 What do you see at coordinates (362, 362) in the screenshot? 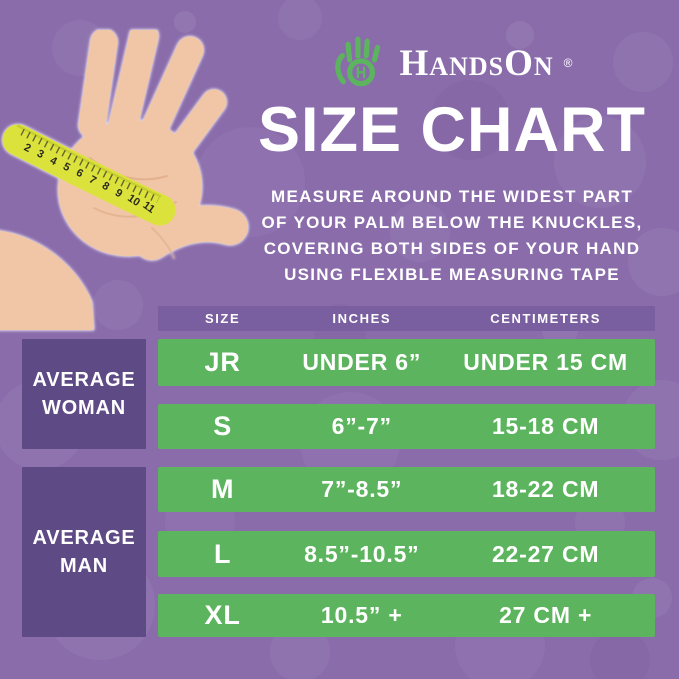
I see `inches-cell: UNDER 6”` at bounding box center [362, 362].